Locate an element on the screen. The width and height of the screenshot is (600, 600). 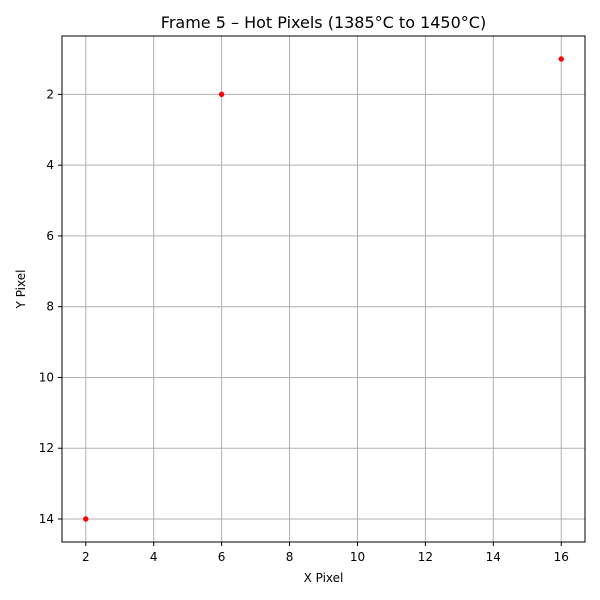
y-tick-label: 12 is located at coordinates (46, 448).